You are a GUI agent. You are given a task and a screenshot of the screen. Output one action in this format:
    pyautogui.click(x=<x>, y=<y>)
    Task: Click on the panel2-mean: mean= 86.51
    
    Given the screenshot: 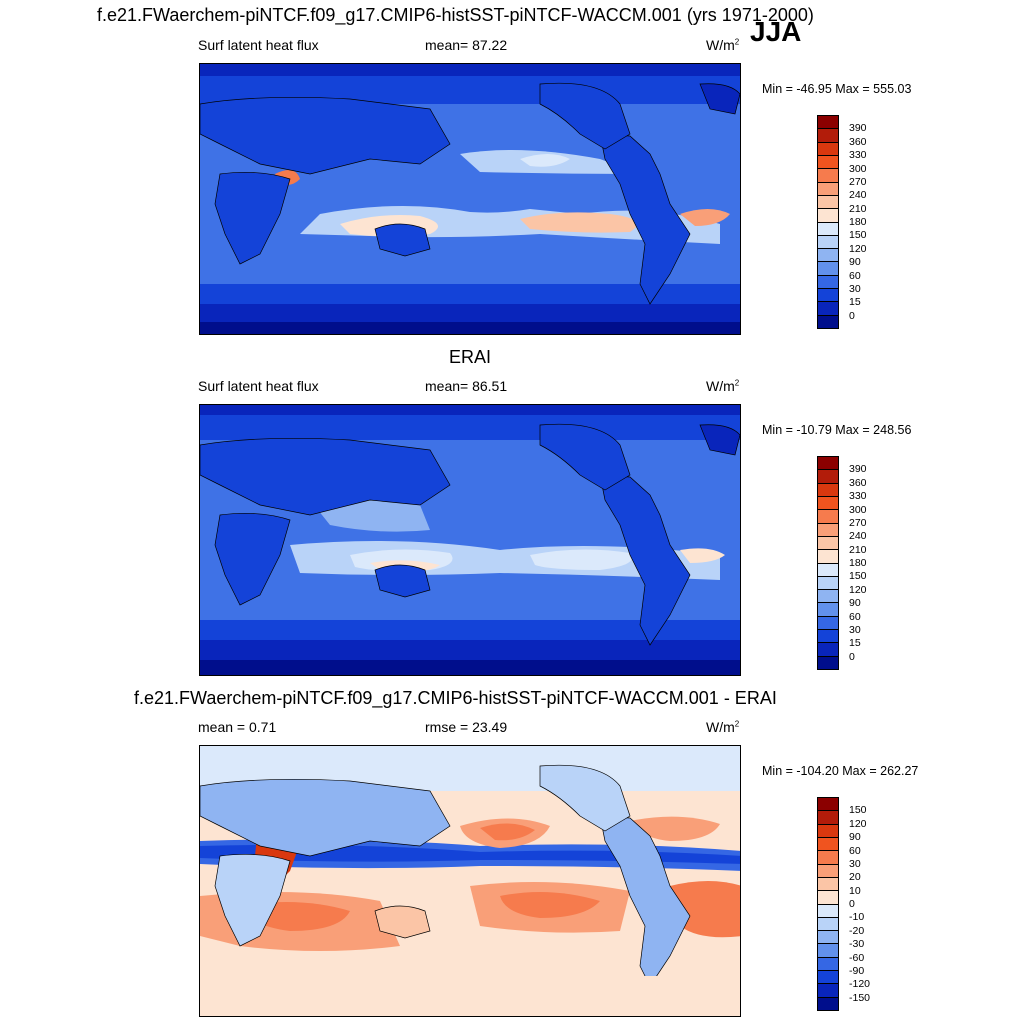 What is the action you would take?
    pyautogui.click(x=466, y=386)
    